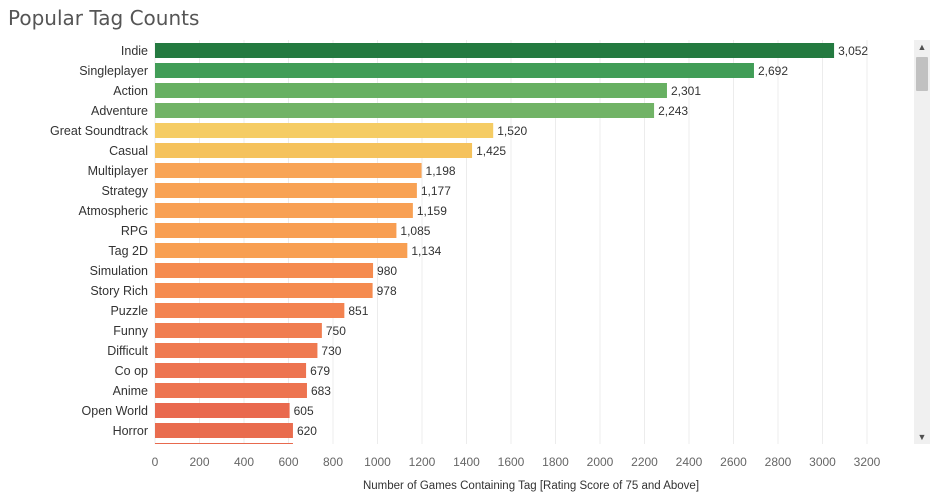 Image resolution: width=941 pixels, height=504 pixels. Describe the element at coordinates (922, 437) in the screenshot. I see `scroll-down-arrow-icon: ▼` at that location.